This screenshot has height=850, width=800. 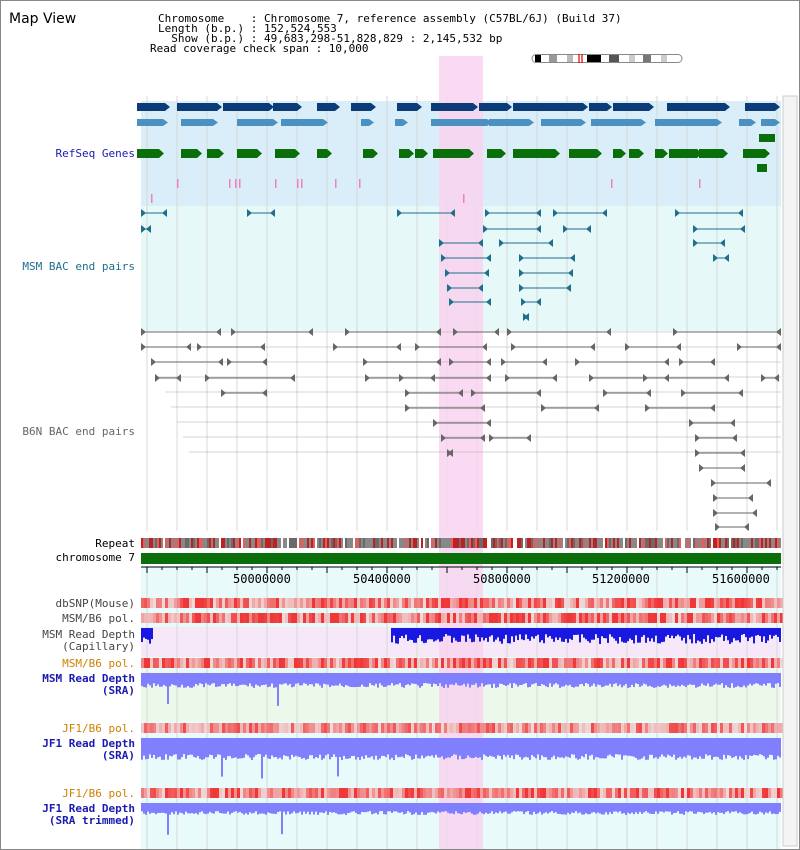 I want to click on track-label-refseq: RefSeq Genes, so click(x=95, y=153).